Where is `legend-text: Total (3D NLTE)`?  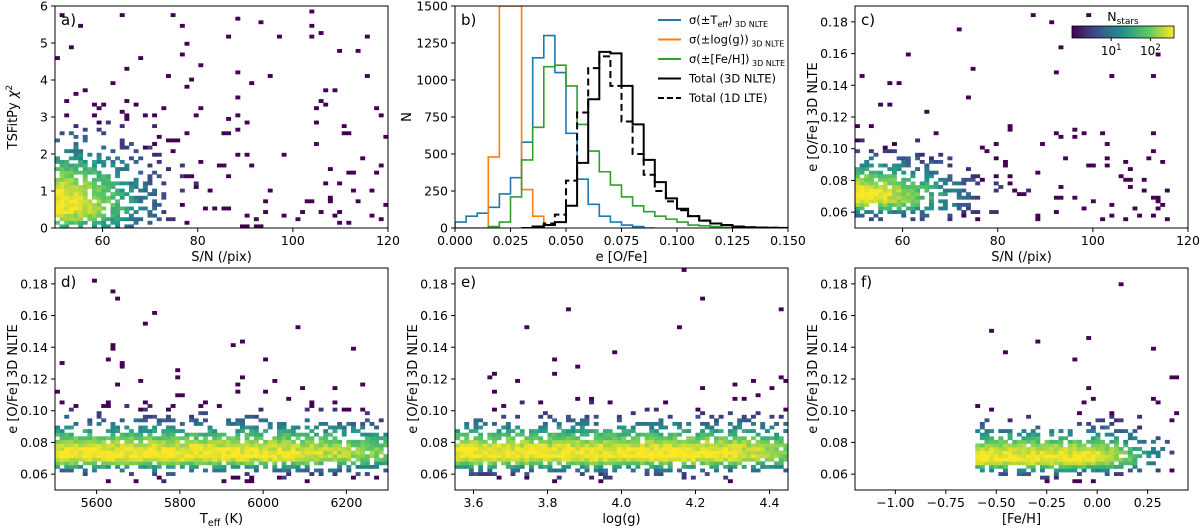 legend-text: Total (3D NLTE) is located at coordinates (732, 79).